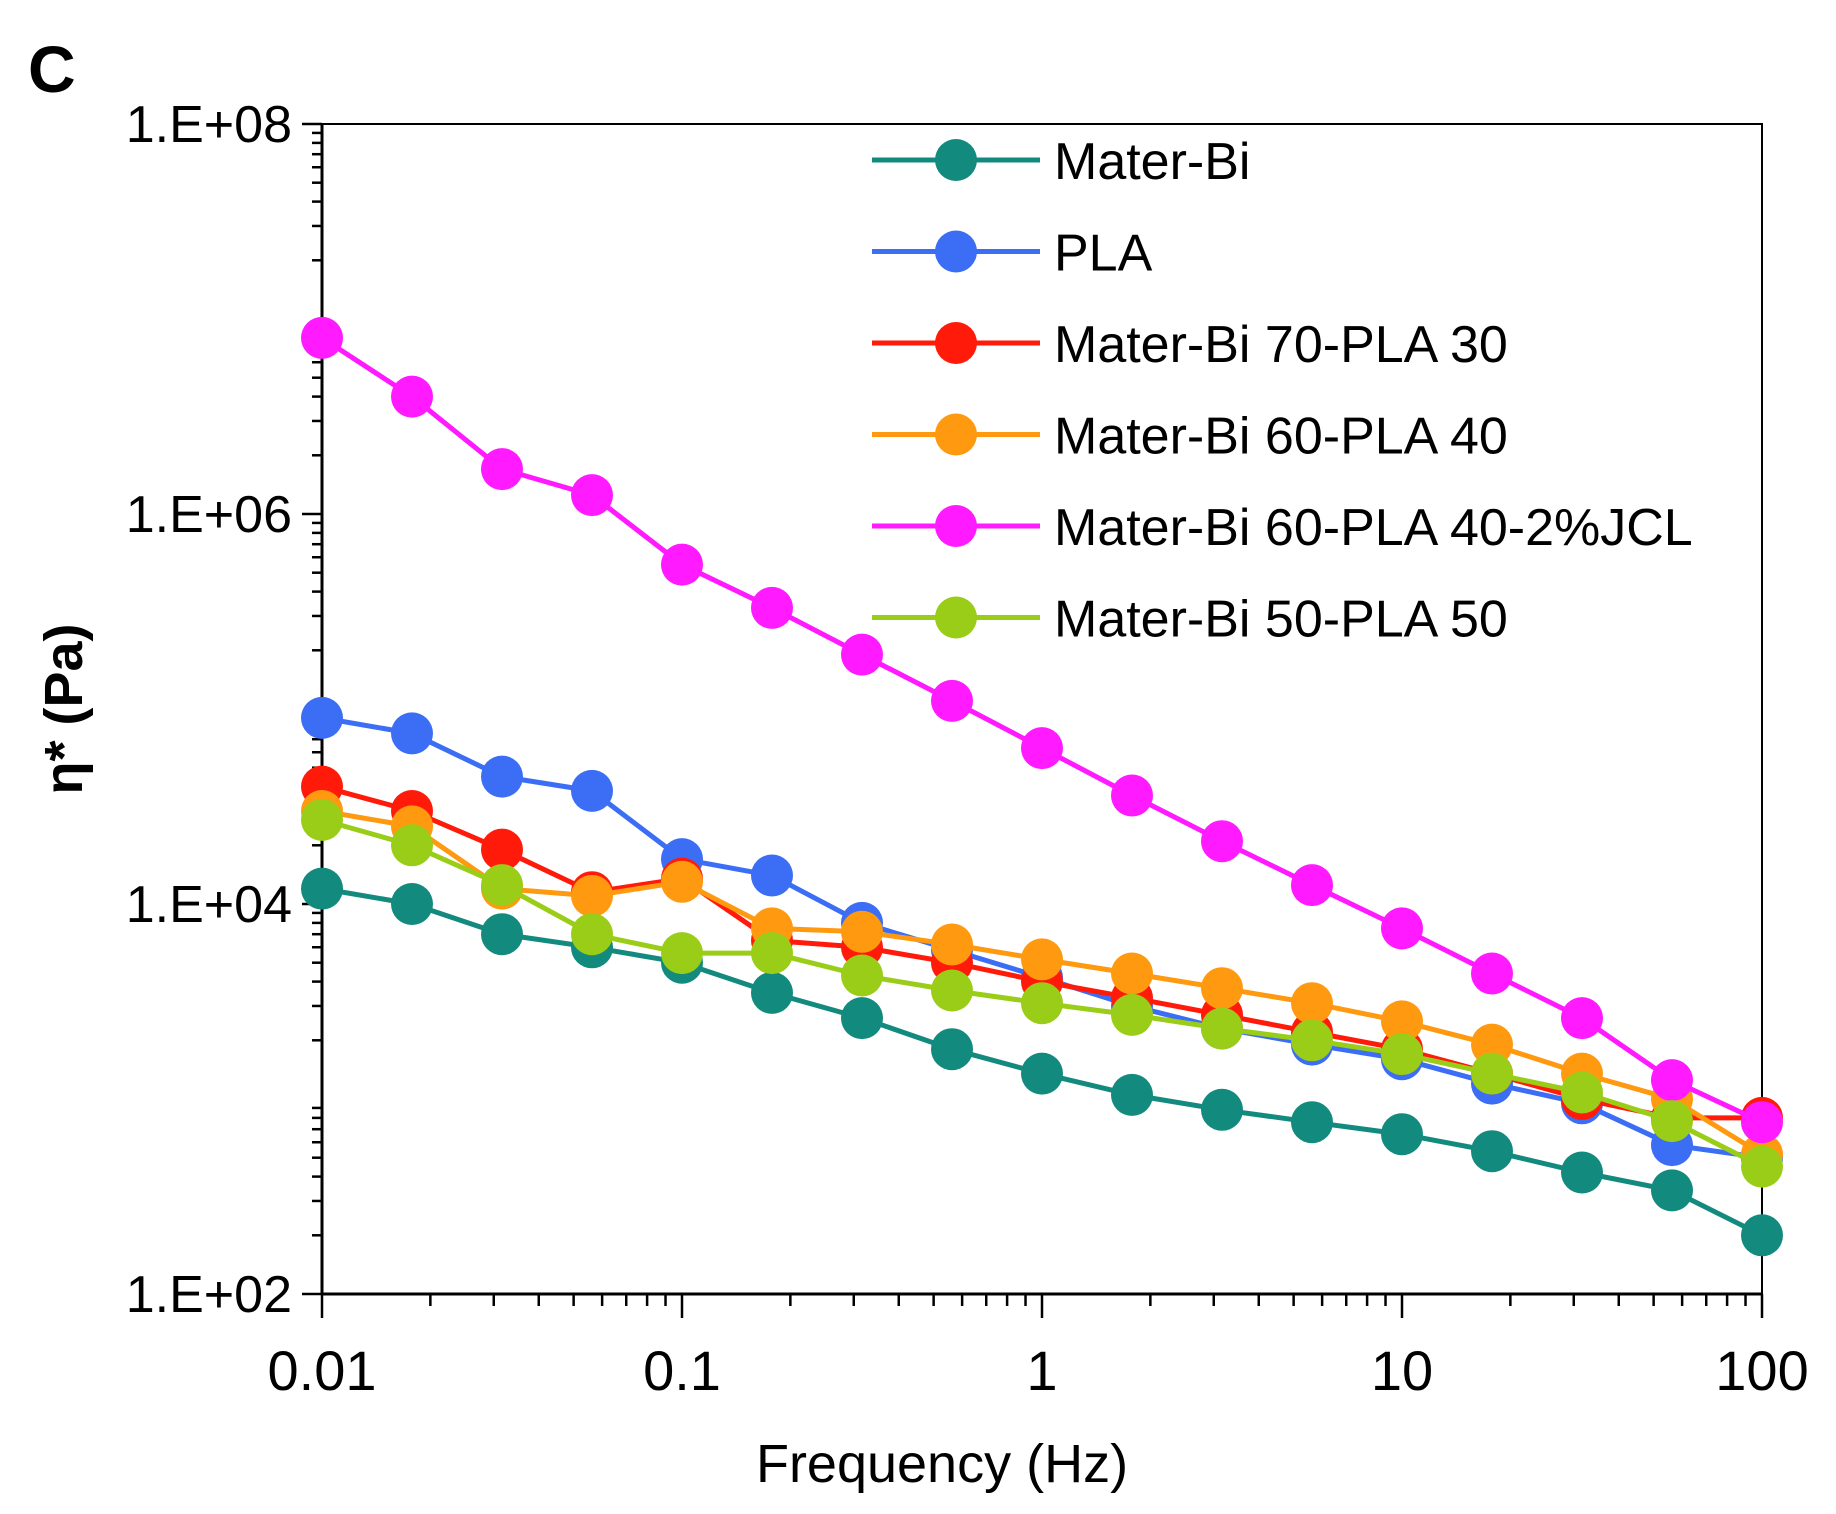 This screenshot has width=1836, height=1514. I want to click on x-tick-label: 10, so click(1402, 1370).